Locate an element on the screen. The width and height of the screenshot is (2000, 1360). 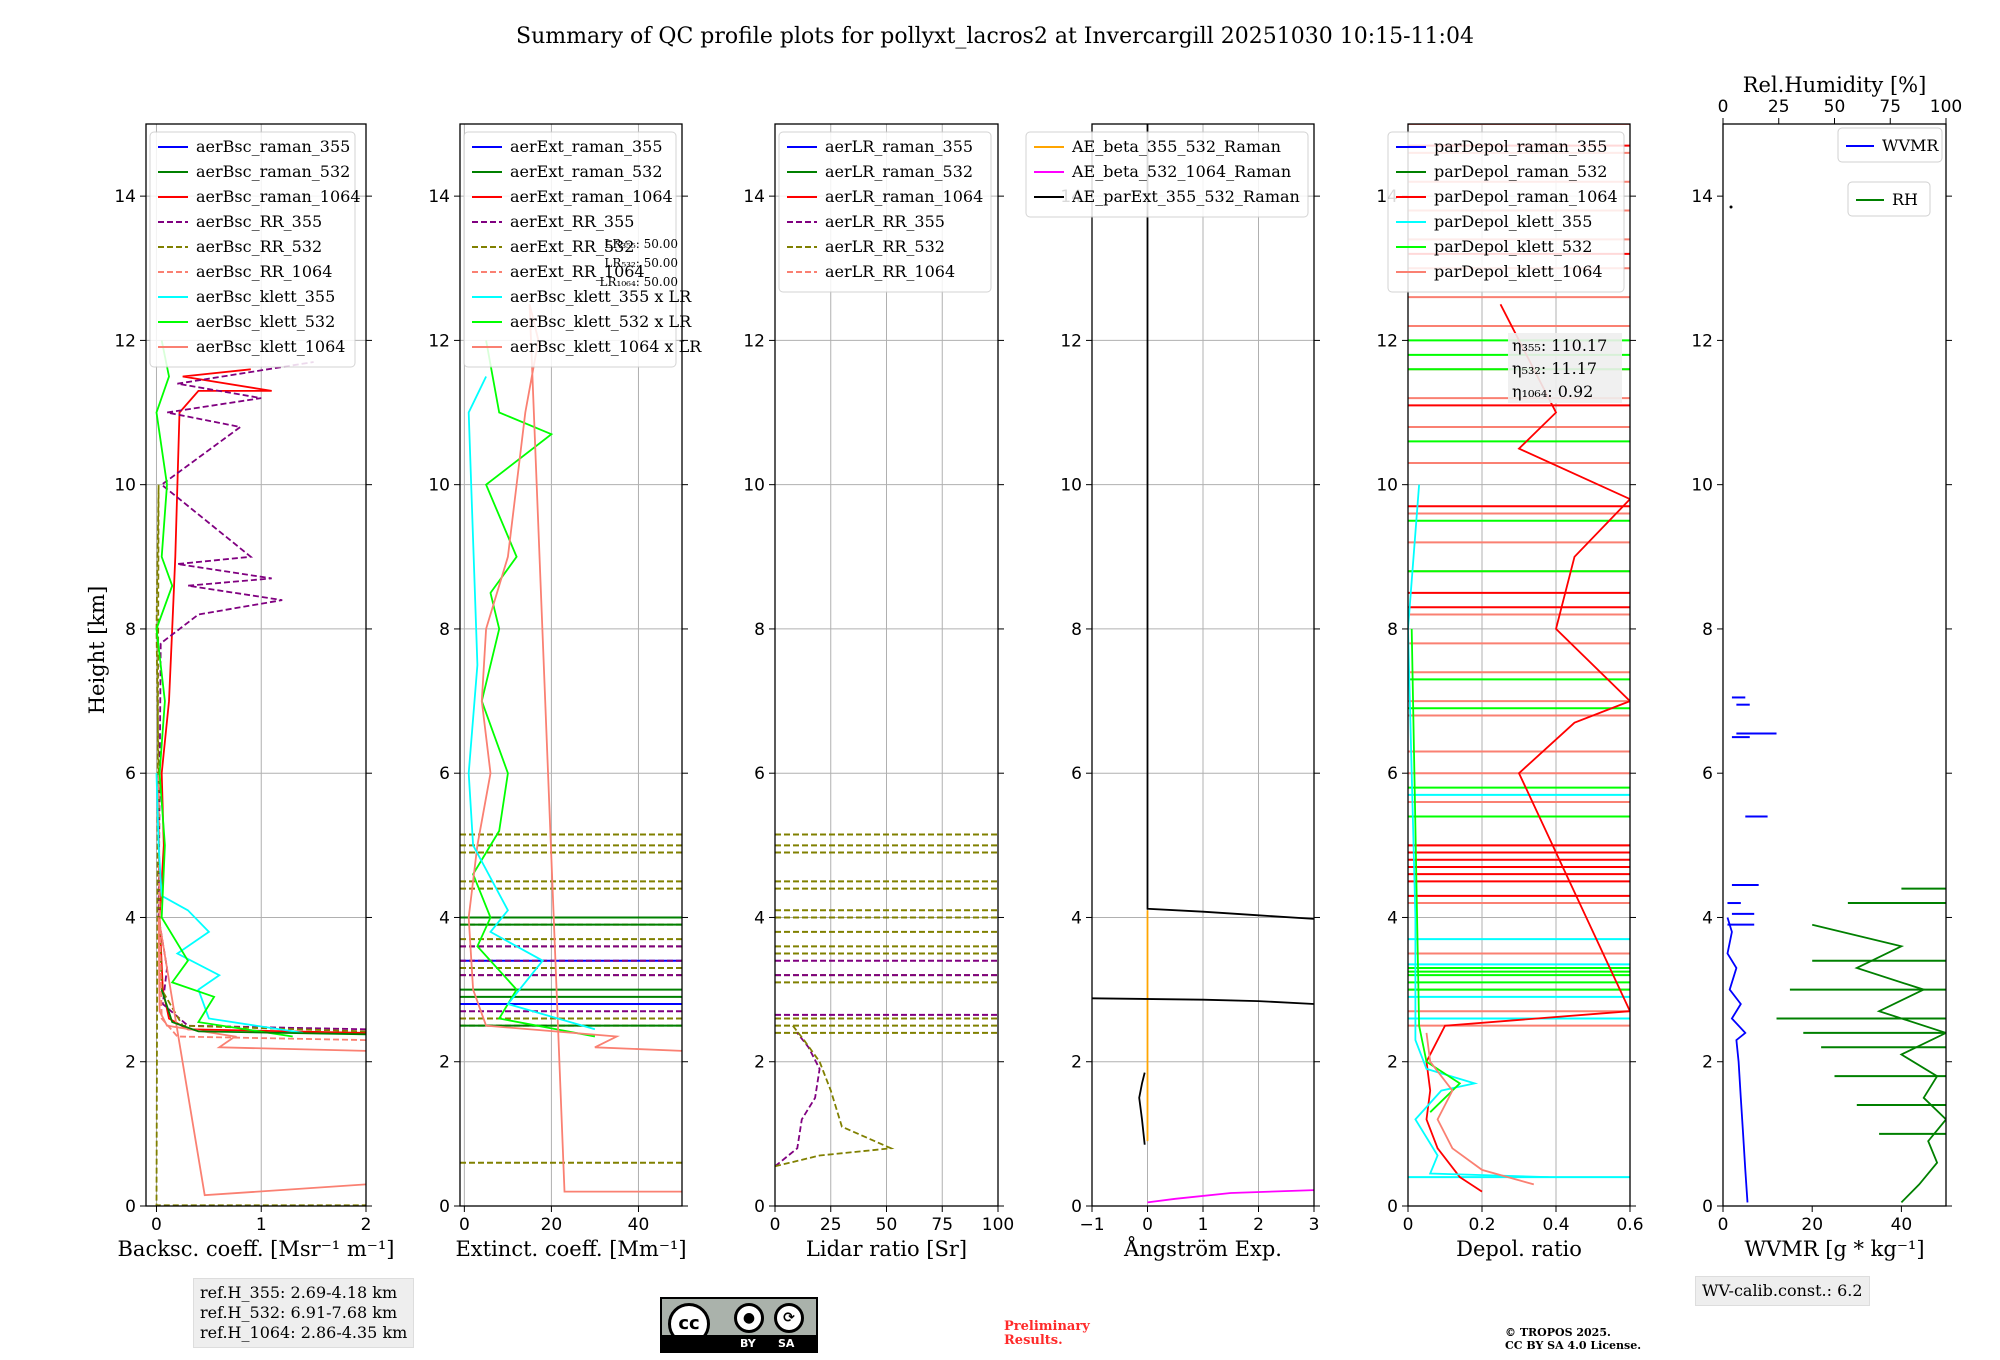
legend-label: aerBsc_klett_355 x LR is located at coordinates (601, 296).